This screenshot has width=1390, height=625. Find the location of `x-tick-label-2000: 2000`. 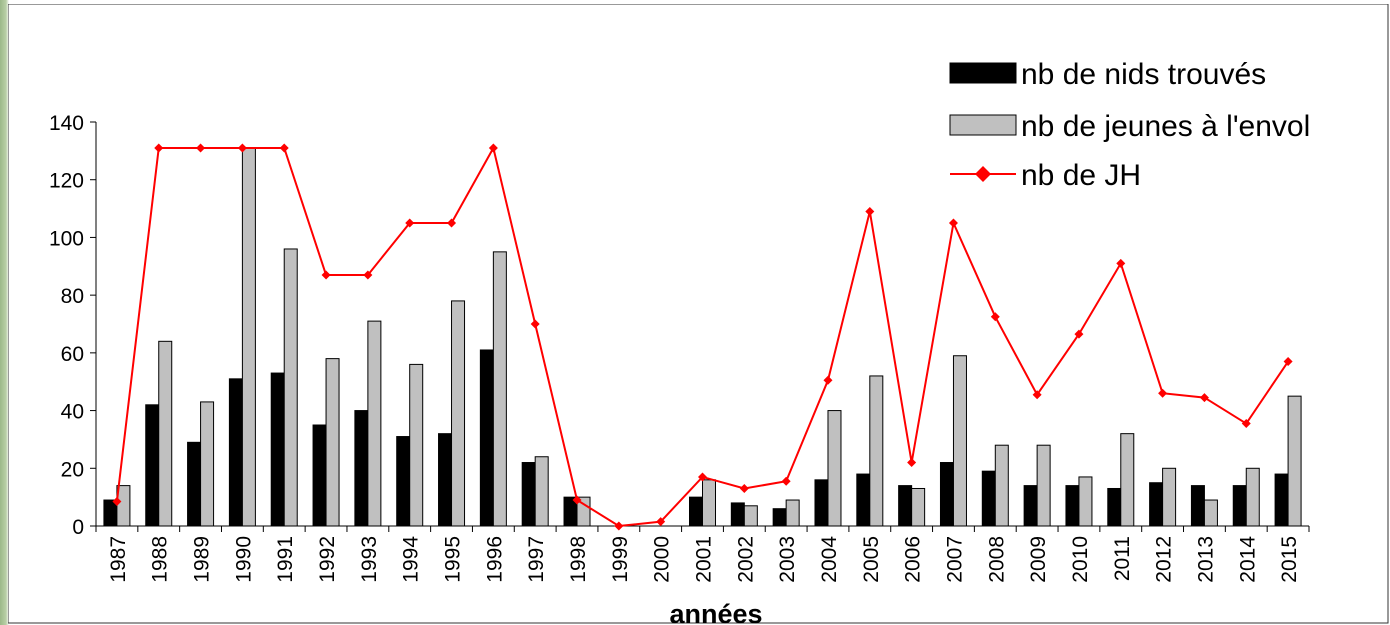

x-tick-label-2000: 2000 is located at coordinates (662, 559).